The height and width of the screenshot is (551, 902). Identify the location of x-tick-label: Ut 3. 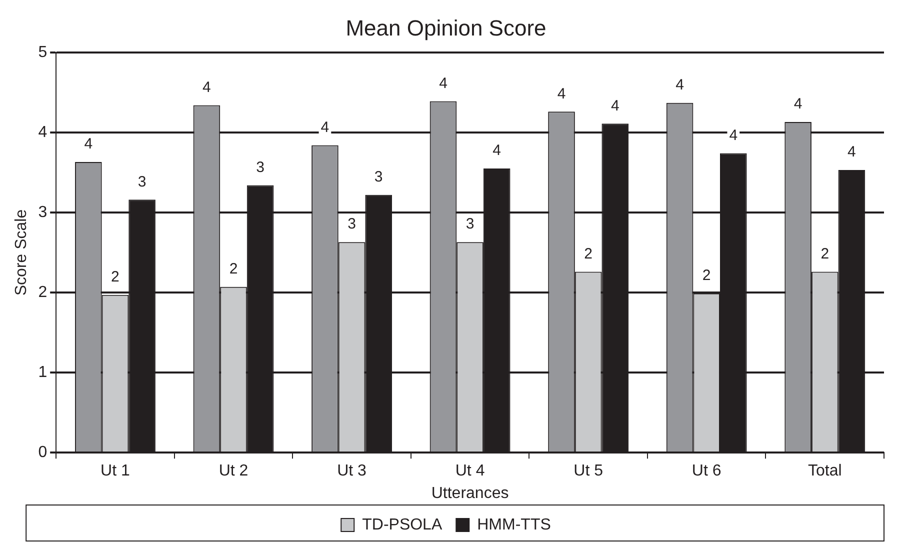
(352, 471).